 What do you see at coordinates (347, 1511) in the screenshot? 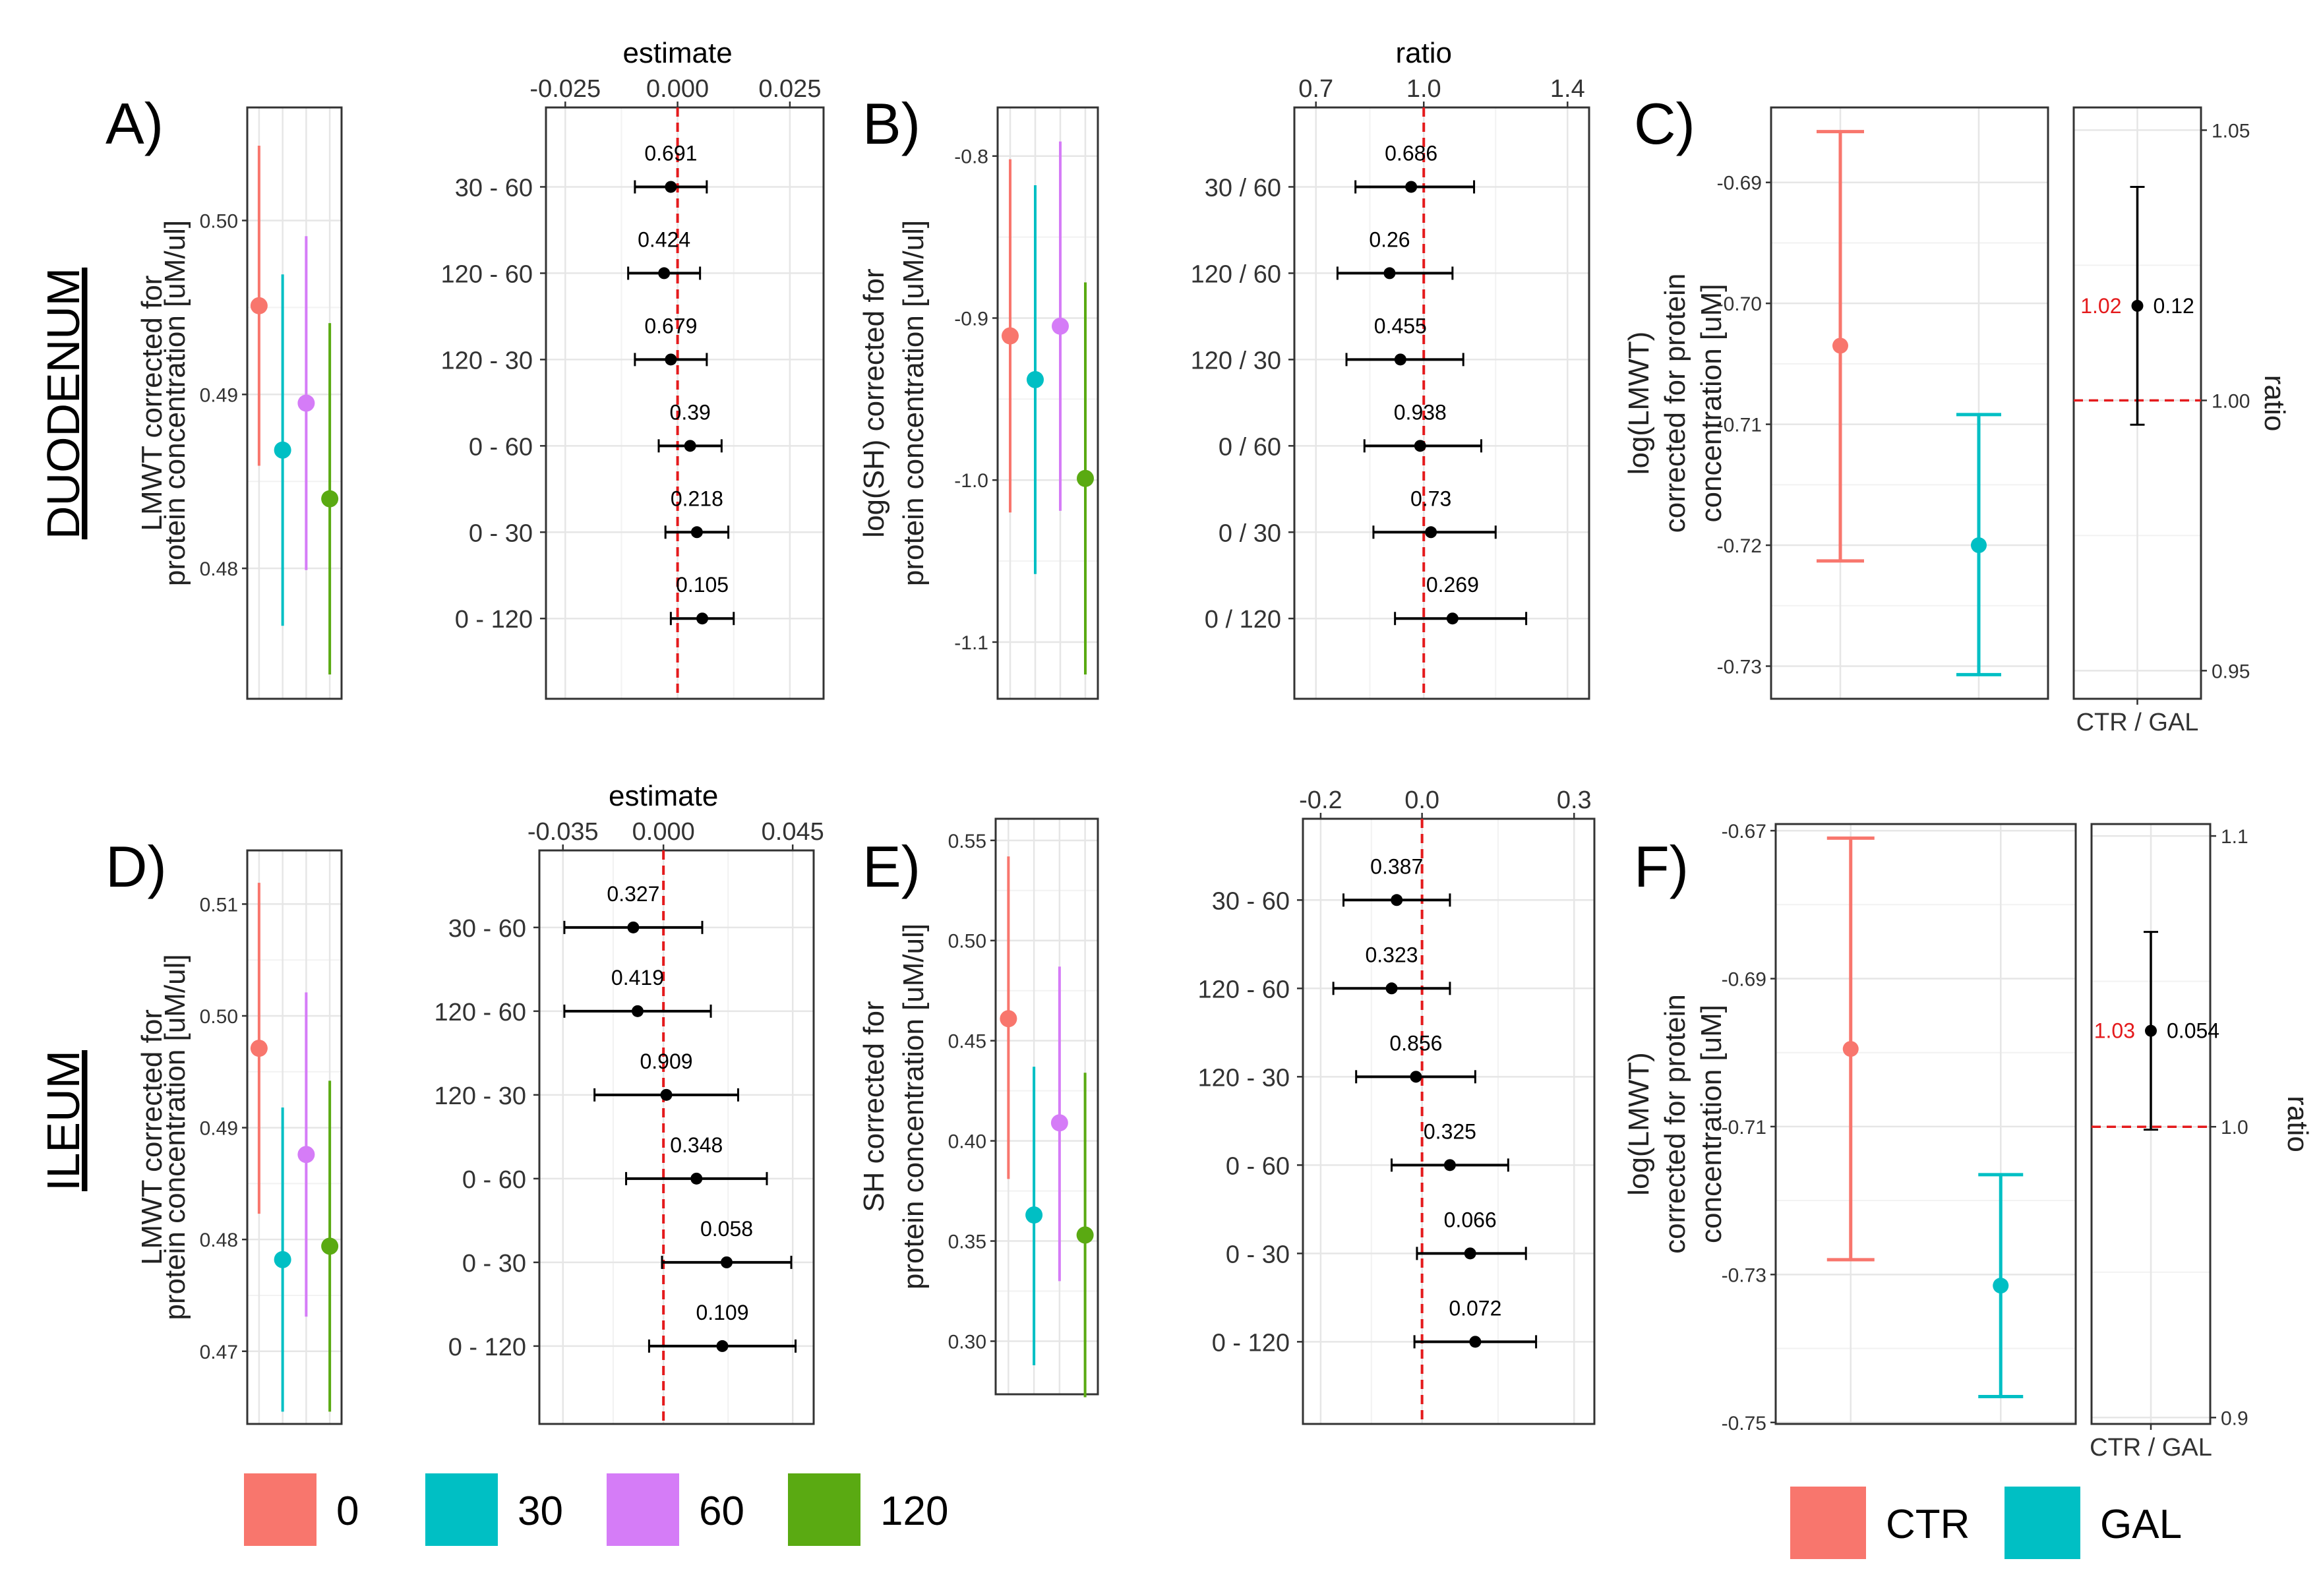
I see `legend-label: 0` at bounding box center [347, 1511].